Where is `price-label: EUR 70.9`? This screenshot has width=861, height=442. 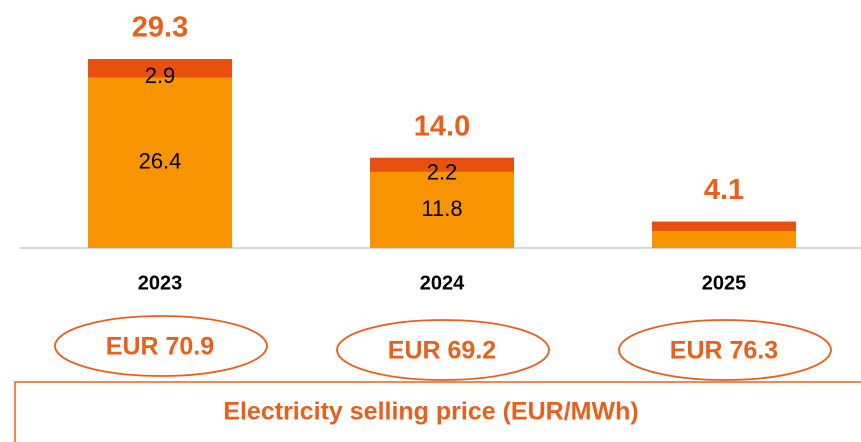
price-label: EUR 70.9 is located at coordinates (160, 347).